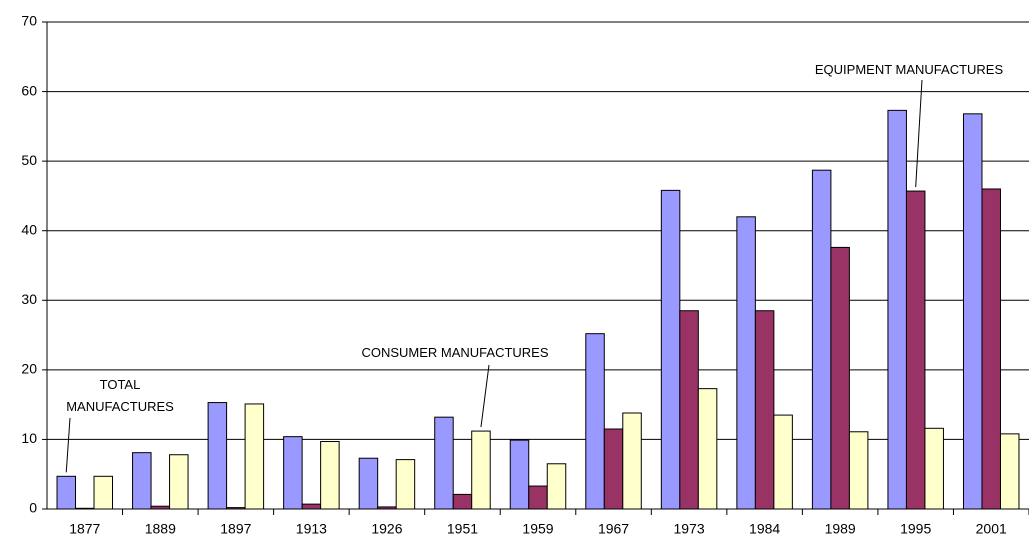 This screenshot has height=543, width=1029. I want to click on y-tick-label: 70, so click(29, 21).